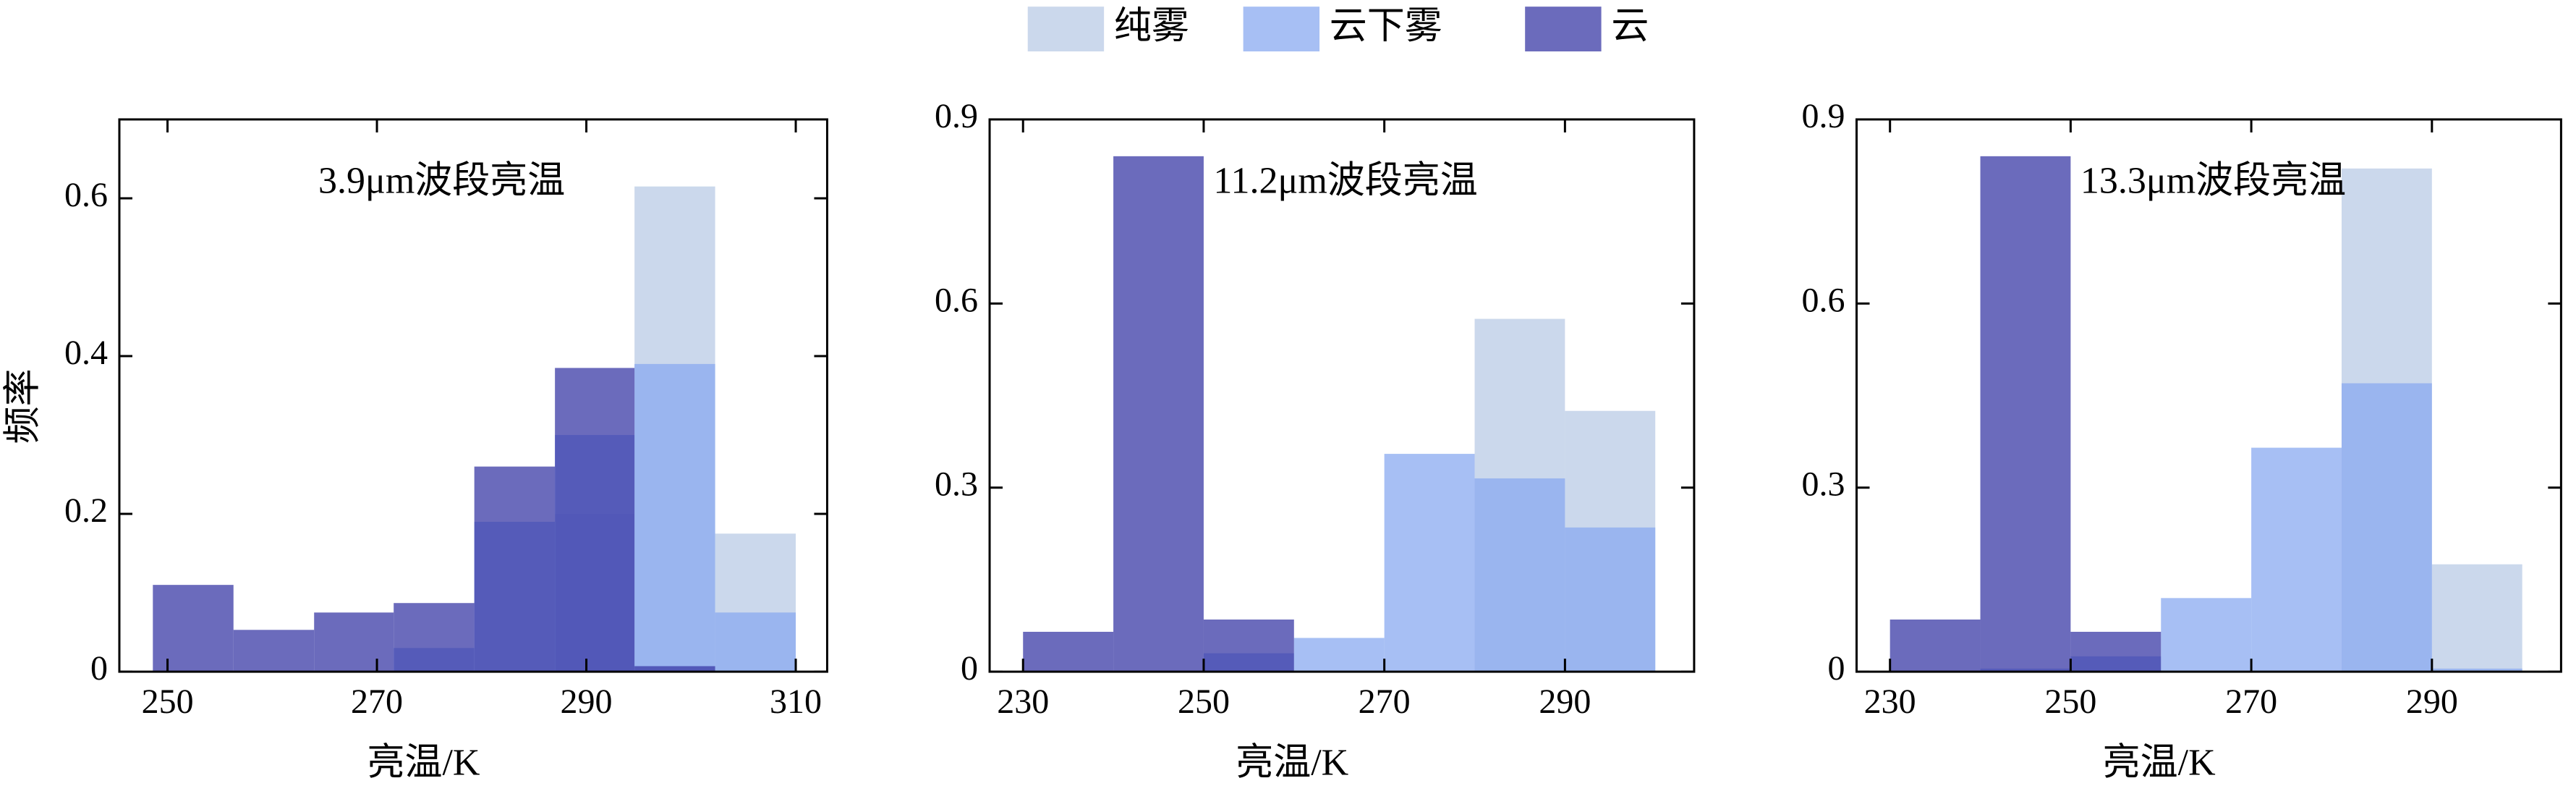 The height and width of the screenshot is (786, 2576). I want to click on y-tick-label: 0.4, so click(86, 353).